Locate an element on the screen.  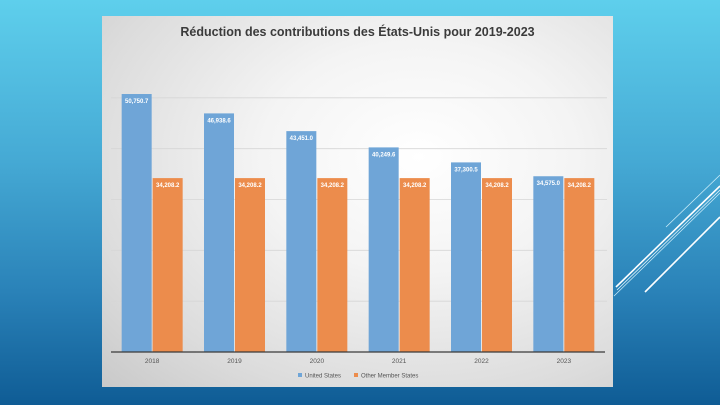
bar-united-states-2019 is located at coordinates (219, 232).